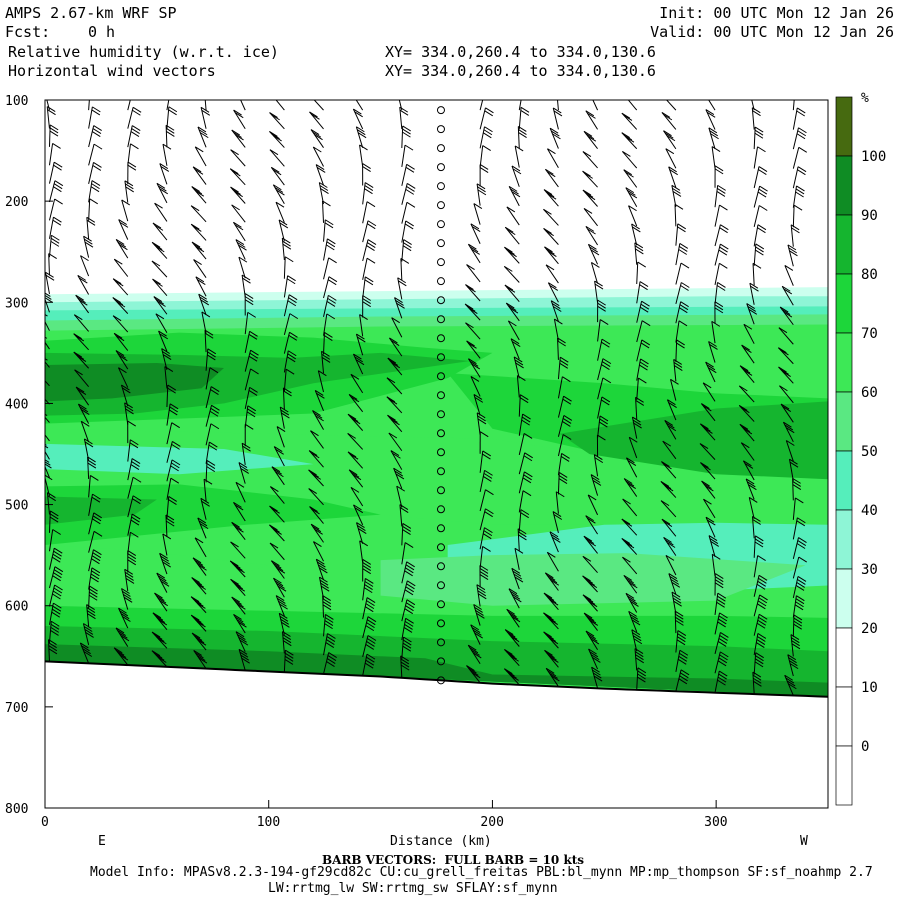 This screenshot has height=900, width=900. What do you see at coordinates (101, 510) in the screenshot?
I see `rh-90-lower-left` at bounding box center [101, 510].